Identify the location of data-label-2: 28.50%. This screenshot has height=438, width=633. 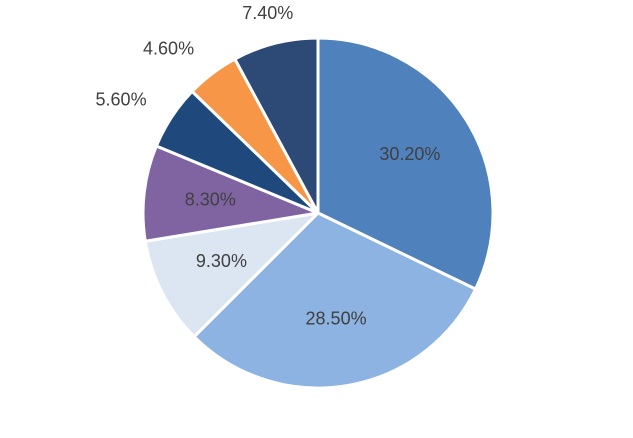
(336, 319).